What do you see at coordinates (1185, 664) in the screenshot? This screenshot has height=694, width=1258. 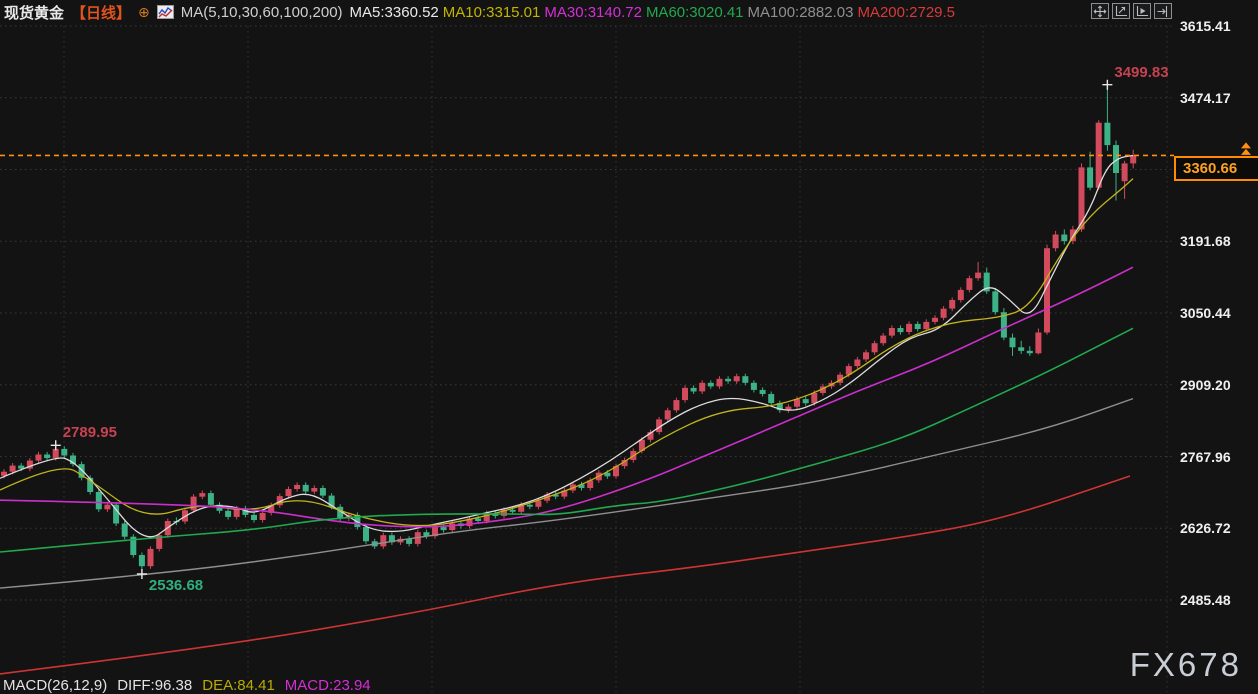 I see `watermark: FX678` at bounding box center [1185, 664].